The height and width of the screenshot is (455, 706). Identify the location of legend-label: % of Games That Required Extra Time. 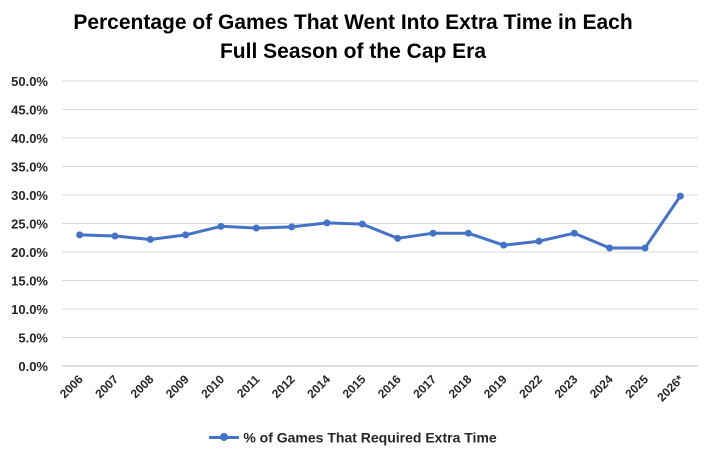
(370, 437).